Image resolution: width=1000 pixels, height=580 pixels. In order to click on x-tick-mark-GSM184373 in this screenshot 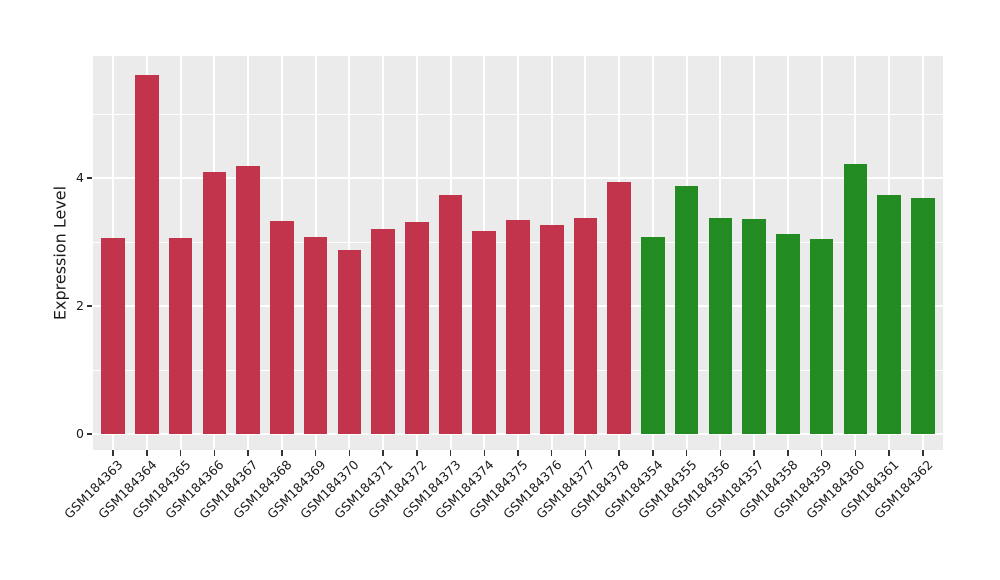, I will do `click(450, 453)`.